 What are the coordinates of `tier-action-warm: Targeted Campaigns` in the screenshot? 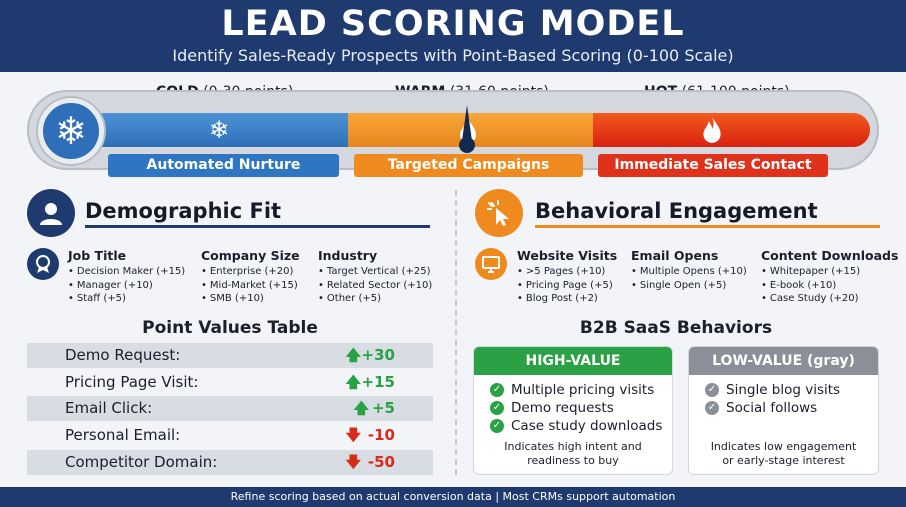 It's located at (468, 165).